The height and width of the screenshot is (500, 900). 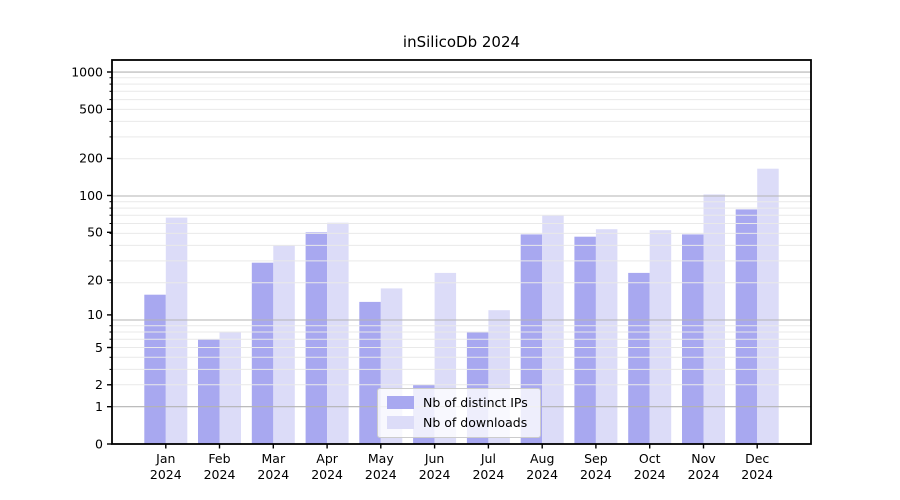 I want to click on bar-distinct-ips-may, so click(x=370, y=372).